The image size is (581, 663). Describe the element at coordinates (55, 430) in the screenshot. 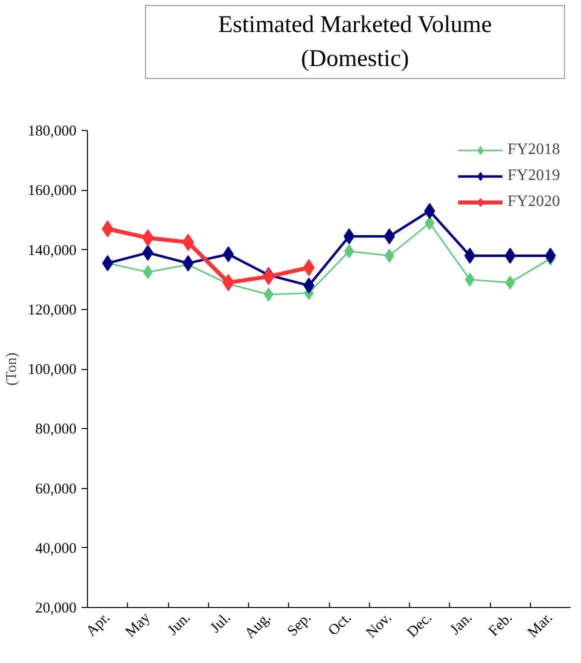

I see `y-tick-label: 80,000` at that location.